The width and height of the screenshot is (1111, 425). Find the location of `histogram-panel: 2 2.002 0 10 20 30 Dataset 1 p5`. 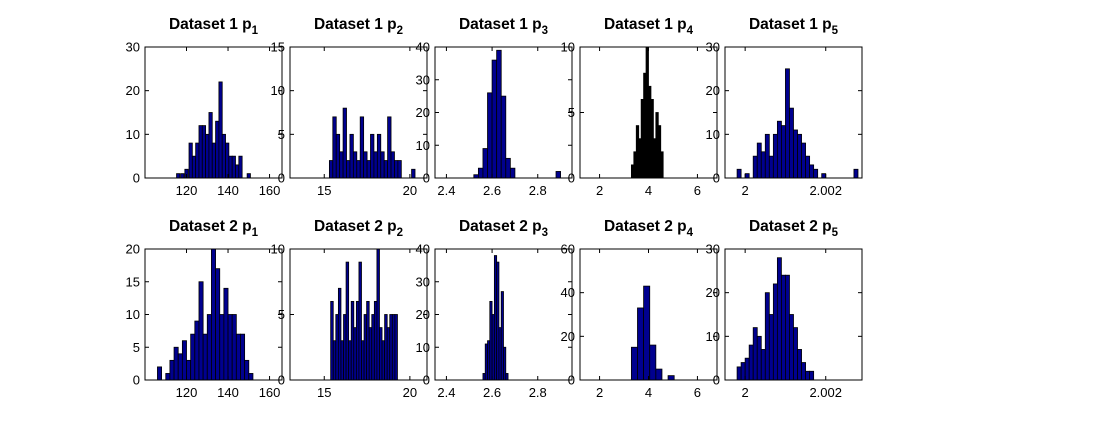

histogram-panel: 2 2.002 0 10 20 30 Dataset 1 p5 is located at coordinates (784, 107).